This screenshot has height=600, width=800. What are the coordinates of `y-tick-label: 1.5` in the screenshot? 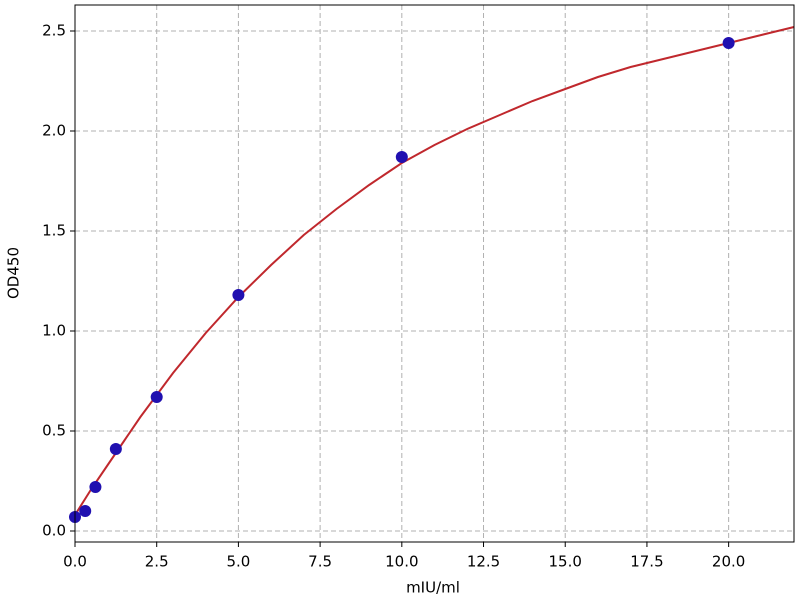 It's located at (54, 231).